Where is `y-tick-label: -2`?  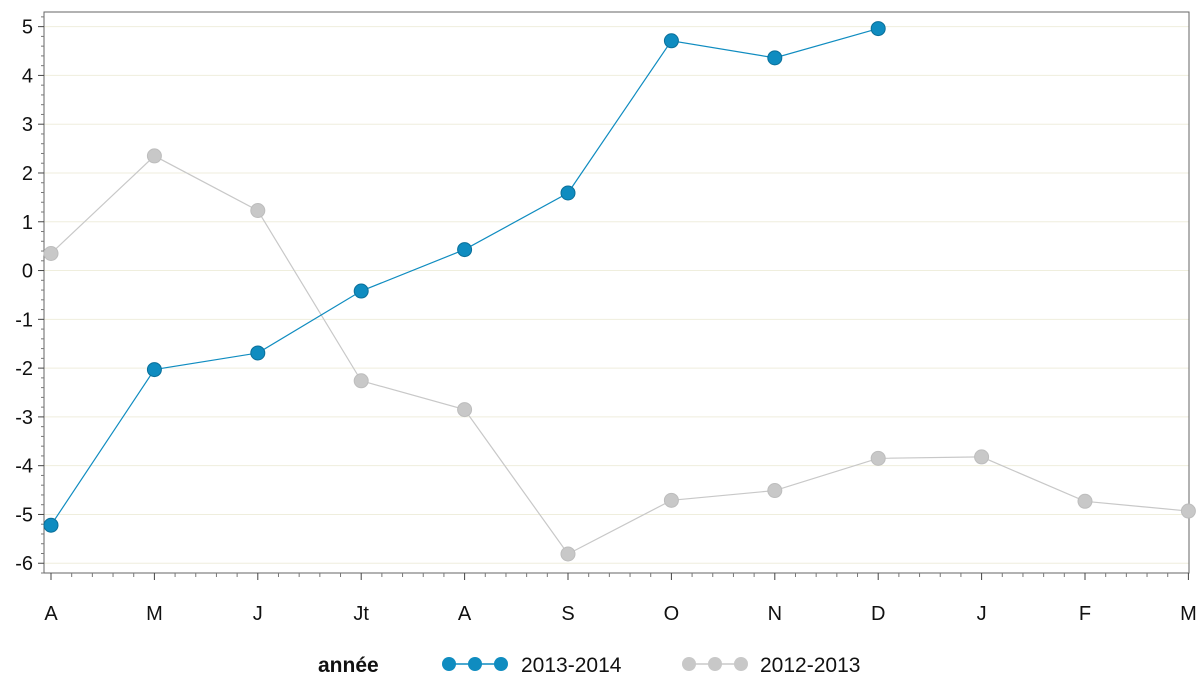 y-tick-label: -2 is located at coordinates (24, 369).